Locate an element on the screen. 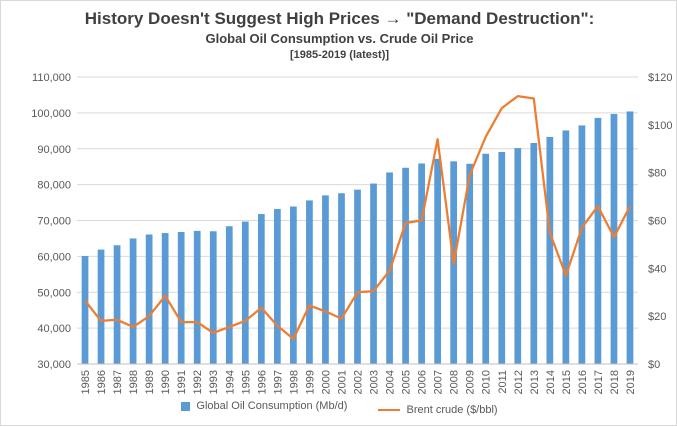 Image resolution: width=677 pixels, height=427 pixels. y-left-tick-label: 90,000 is located at coordinates (54, 150).